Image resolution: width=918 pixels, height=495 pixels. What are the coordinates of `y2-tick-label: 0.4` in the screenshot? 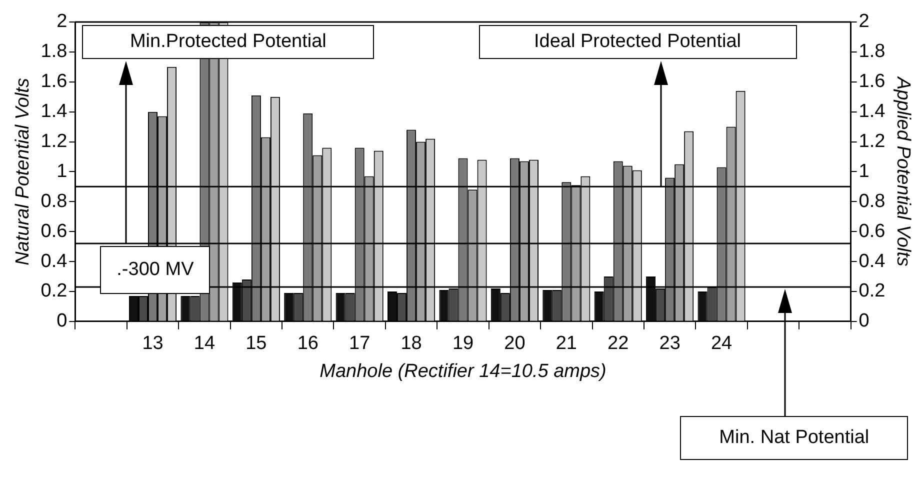 It's located at (872, 261).